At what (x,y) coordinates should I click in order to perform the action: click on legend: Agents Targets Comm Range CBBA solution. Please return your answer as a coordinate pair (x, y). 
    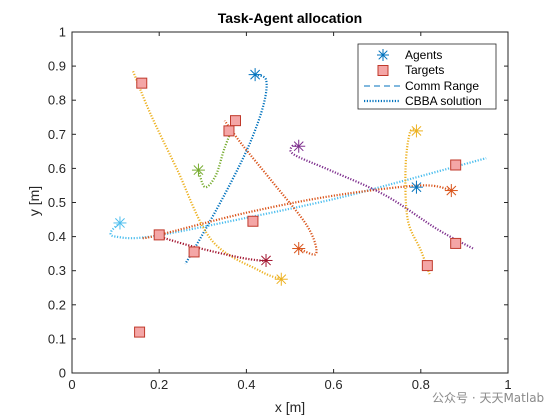
    Looking at the image, I should click on (427, 76).